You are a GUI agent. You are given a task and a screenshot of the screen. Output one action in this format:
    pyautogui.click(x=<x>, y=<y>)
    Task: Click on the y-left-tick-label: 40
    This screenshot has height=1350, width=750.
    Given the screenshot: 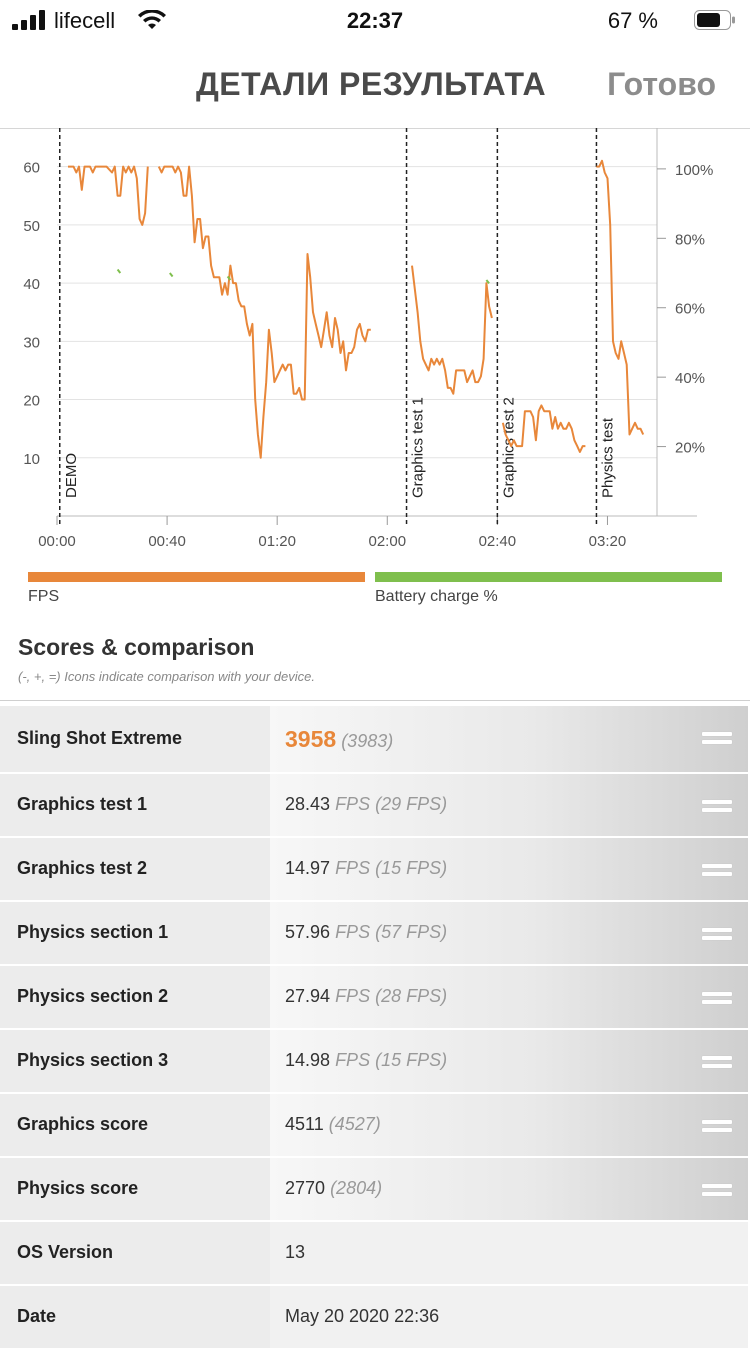 What is the action you would take?
    pyautogui.click(x=31, y=284)
    